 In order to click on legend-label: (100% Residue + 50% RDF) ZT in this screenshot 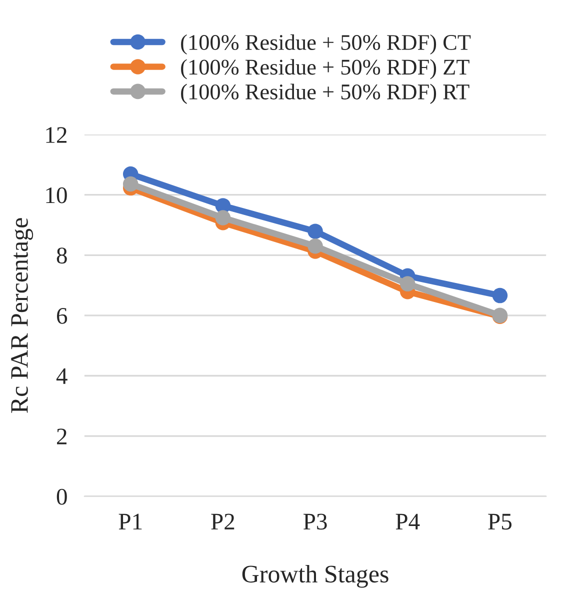, I will do `click(325, 69)`.